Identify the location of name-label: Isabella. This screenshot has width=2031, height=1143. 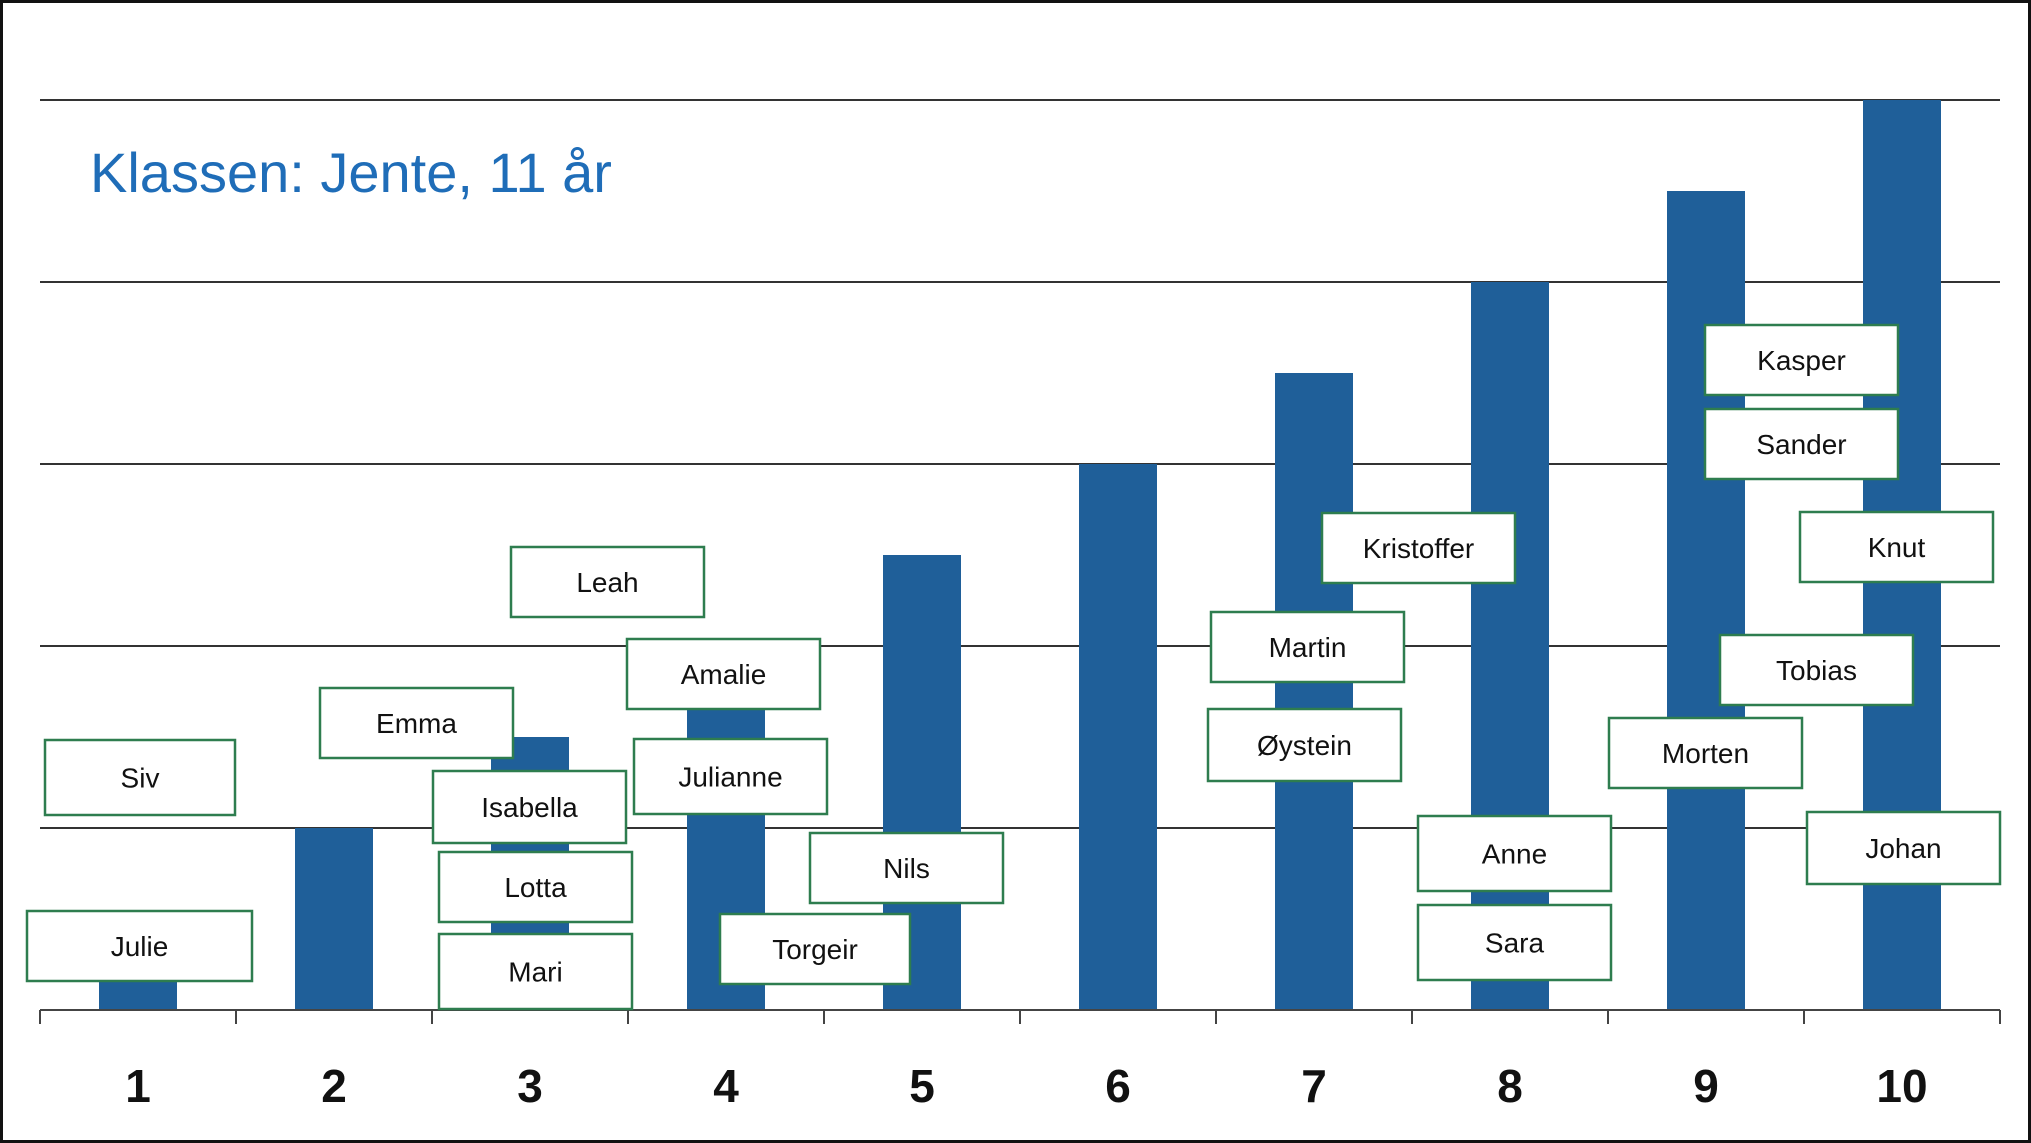
(529, 807).